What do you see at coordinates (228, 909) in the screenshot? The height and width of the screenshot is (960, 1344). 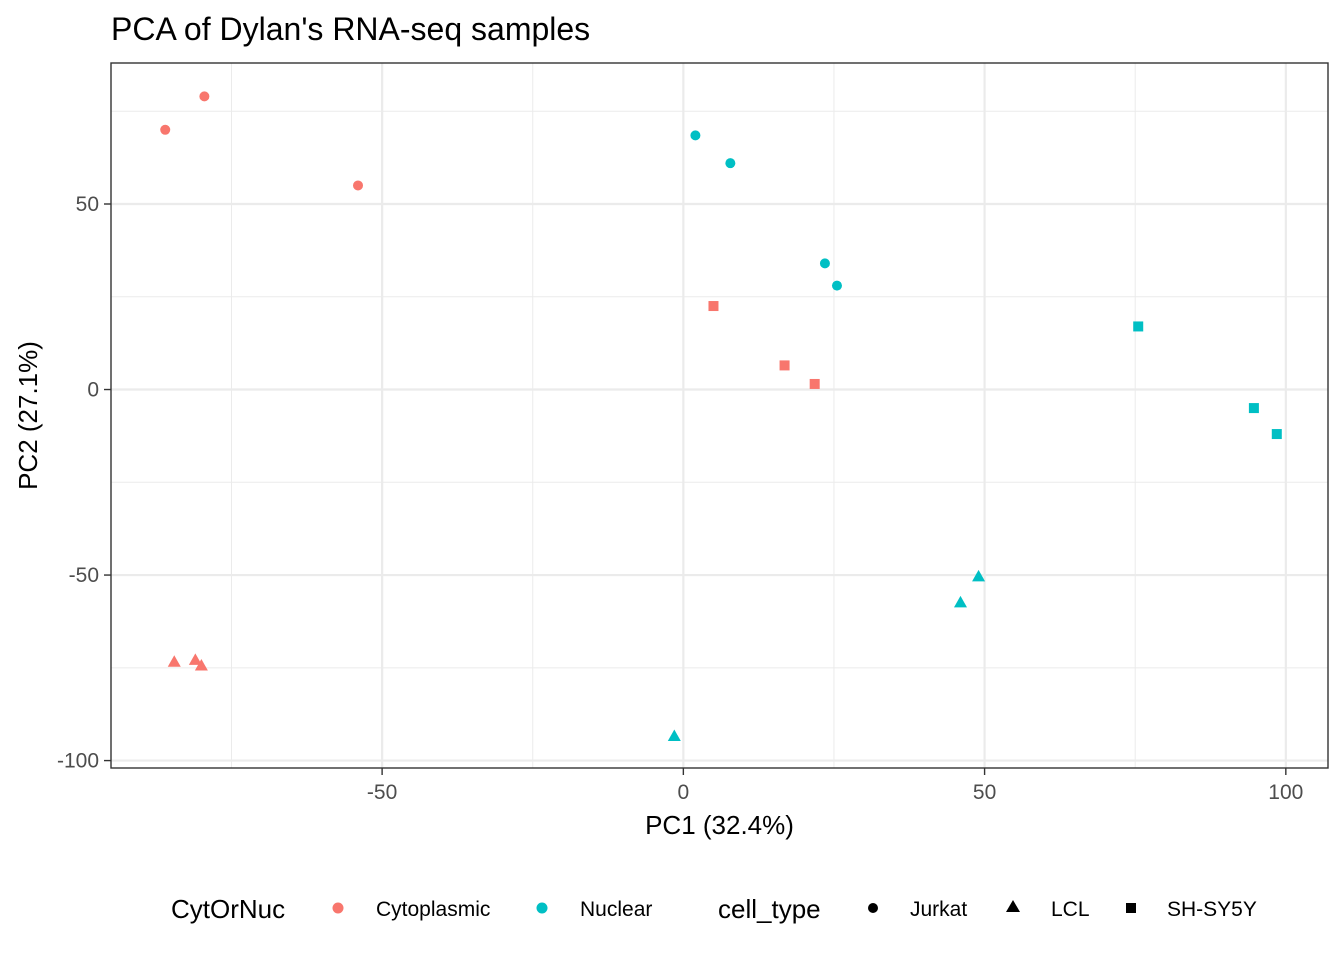 I see `color-legend-title: CytOrNuc` at bounding box center [228, 909].